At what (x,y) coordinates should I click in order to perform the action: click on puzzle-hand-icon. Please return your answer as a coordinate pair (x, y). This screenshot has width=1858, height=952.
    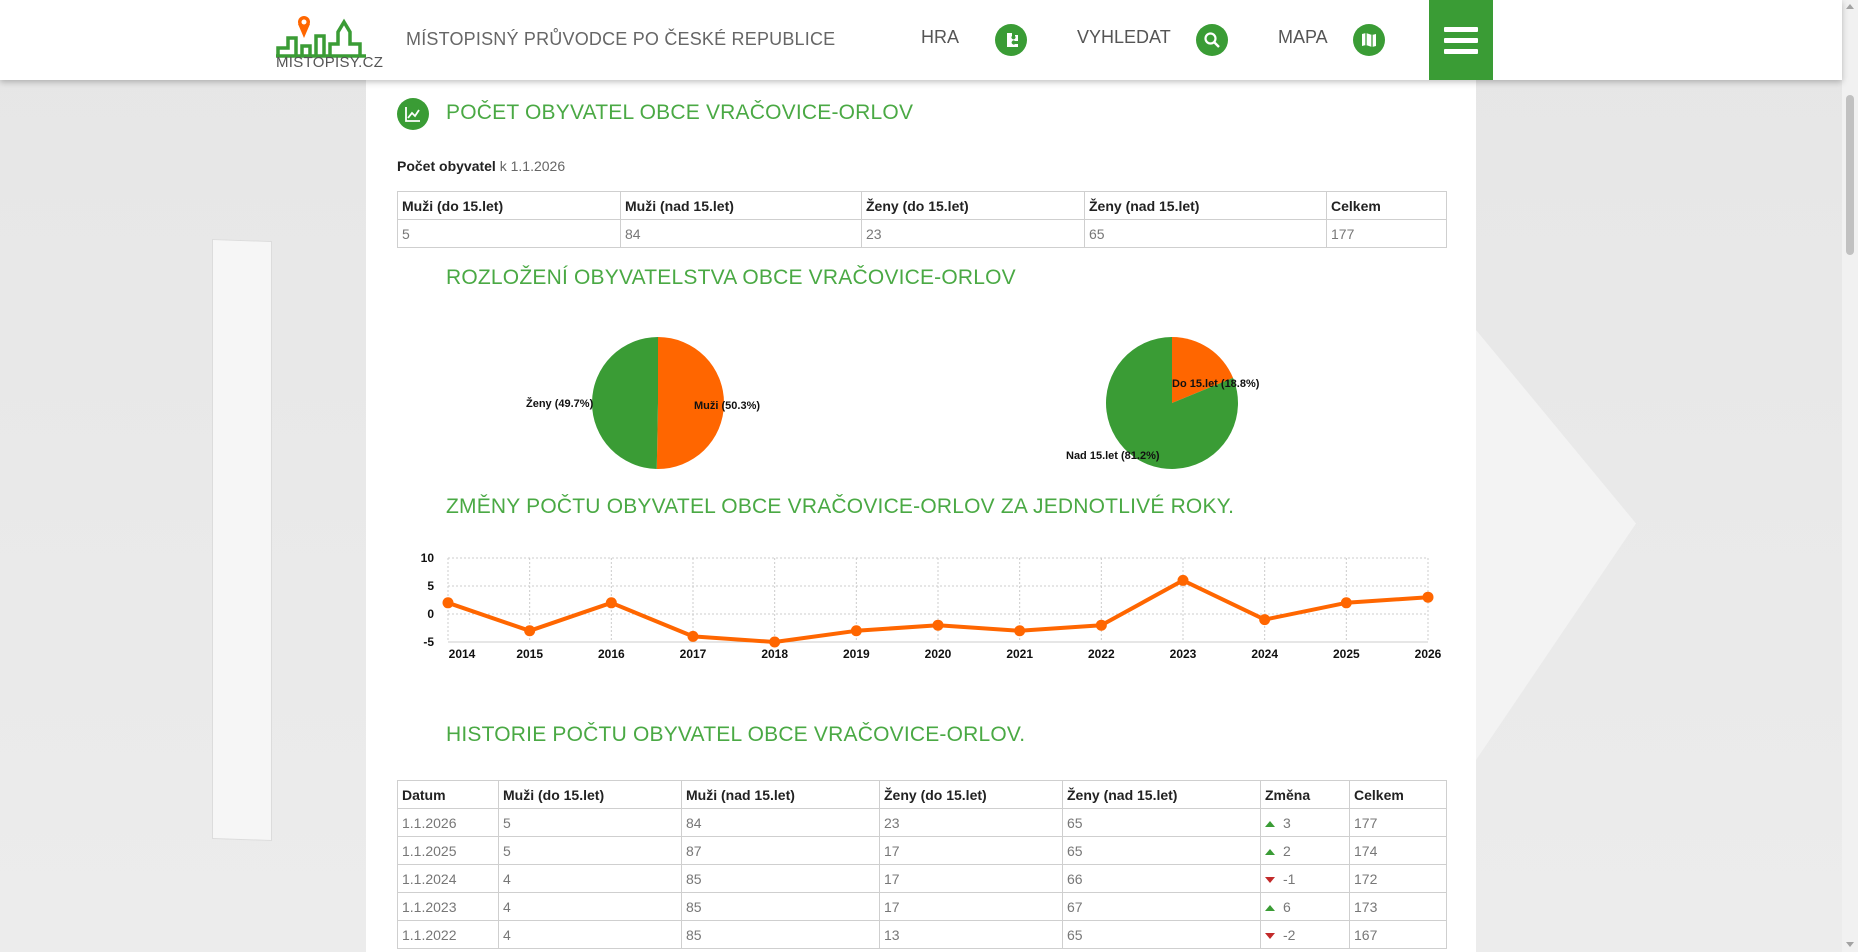
    Looking at the image, I should click on (1011, 40).